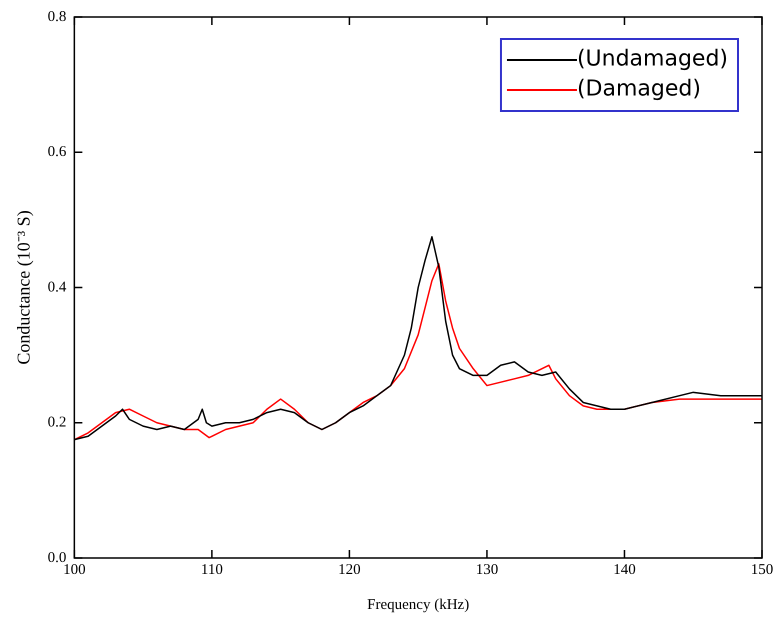 This screenshot has height=626, width=780. I want to click on y-tick-label: 0.4, so click(57, 287).